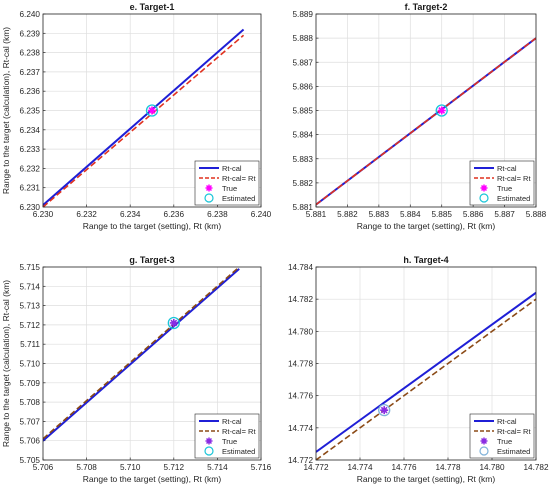 This screenshot has height=504, width=550. I want to click on y-tick-label: 5.707, so click(30, 421).